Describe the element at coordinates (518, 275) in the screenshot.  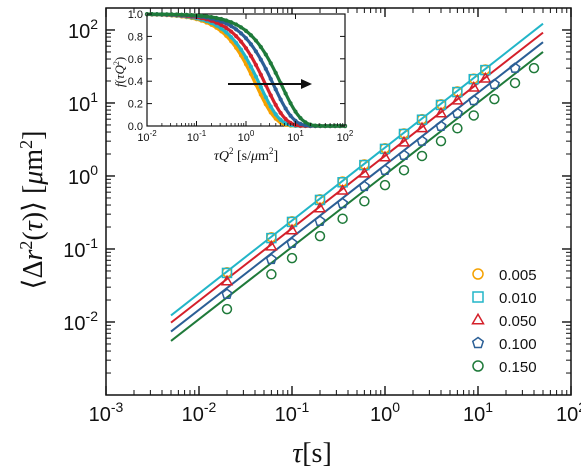
I see `legend-label: 0.005` at that location.